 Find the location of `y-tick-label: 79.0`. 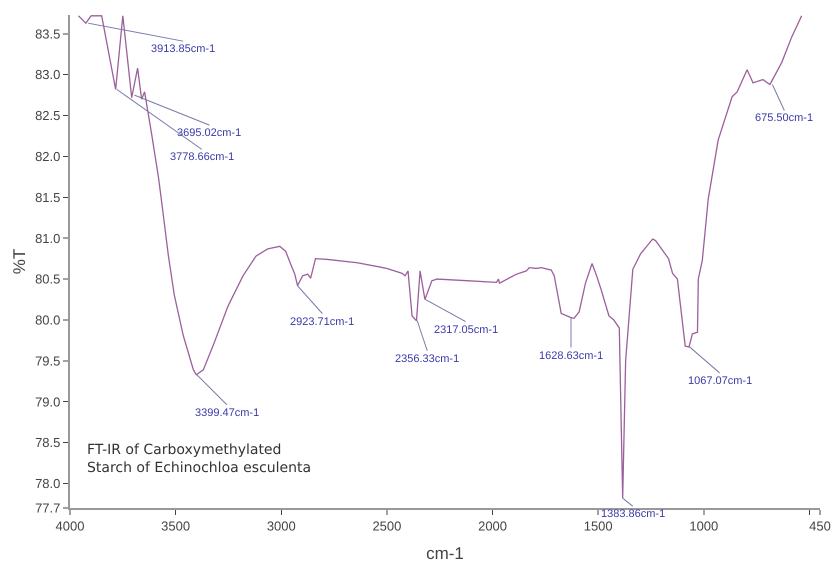

y-tick-label: 79.0 is located at coordinates (47, 402).